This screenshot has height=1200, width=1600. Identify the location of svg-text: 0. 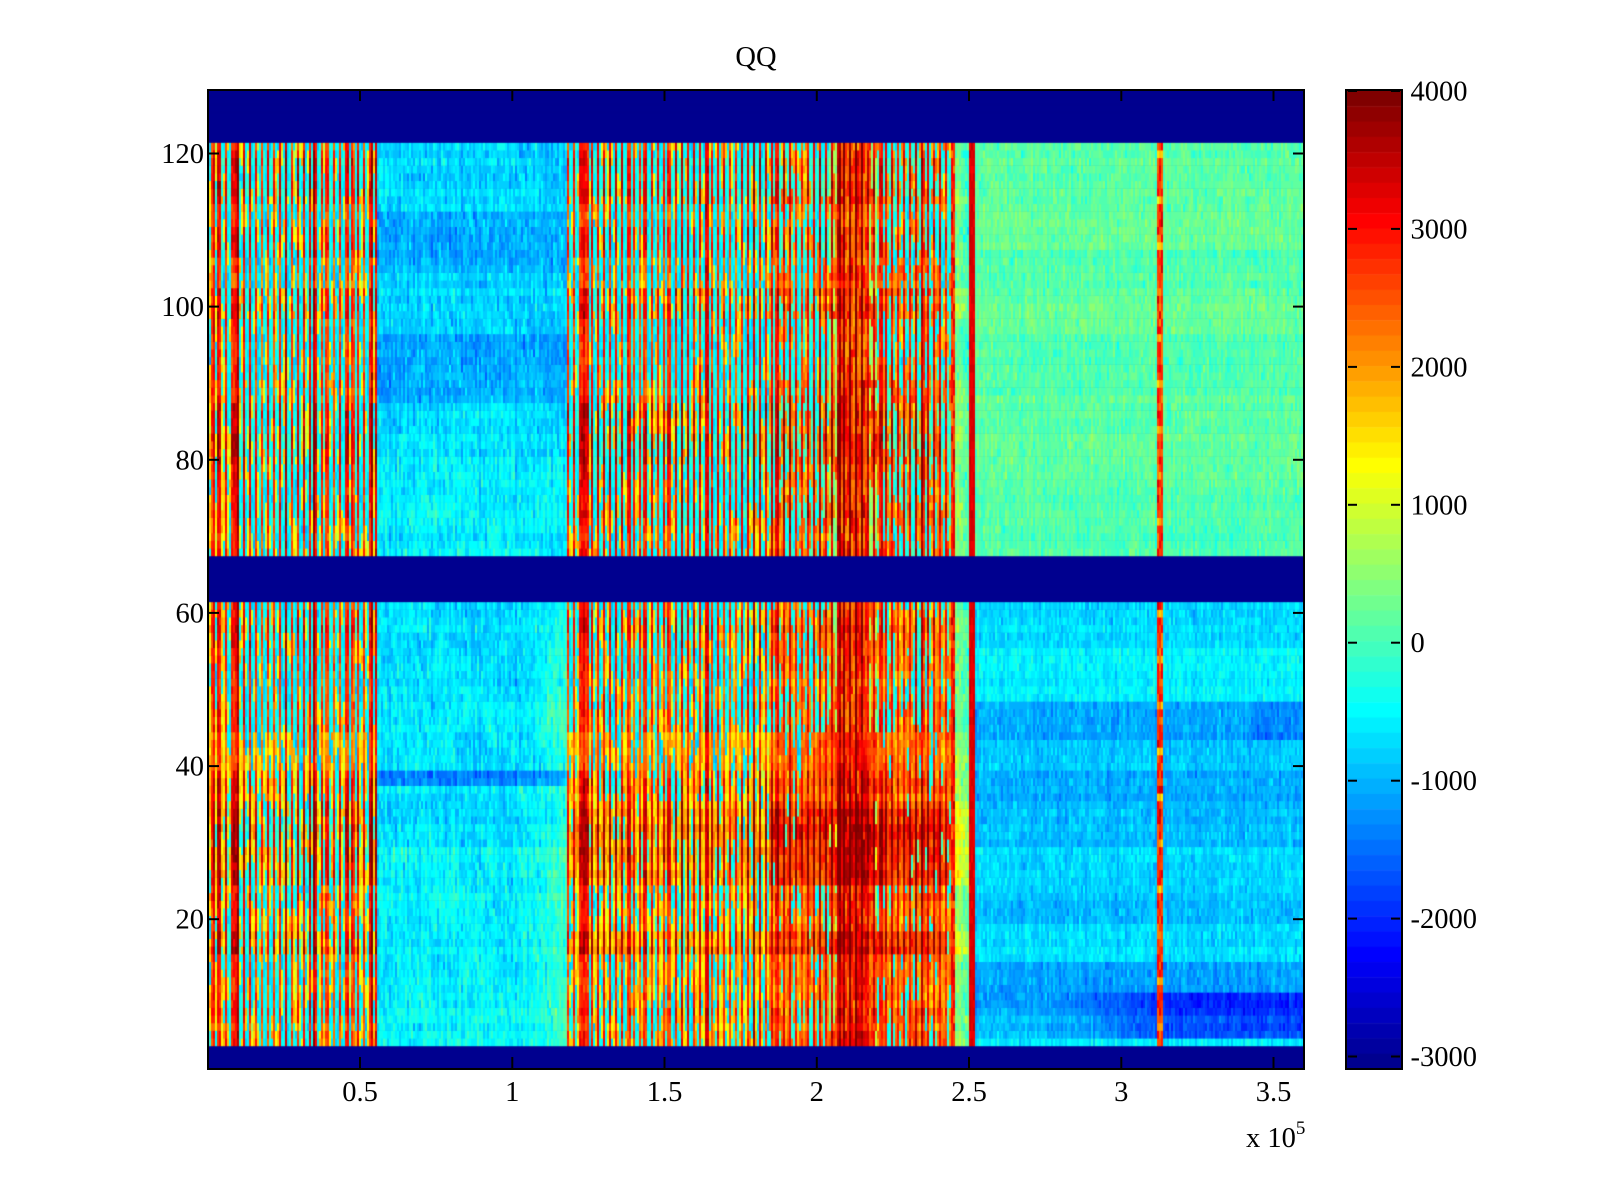
(1418, 643).